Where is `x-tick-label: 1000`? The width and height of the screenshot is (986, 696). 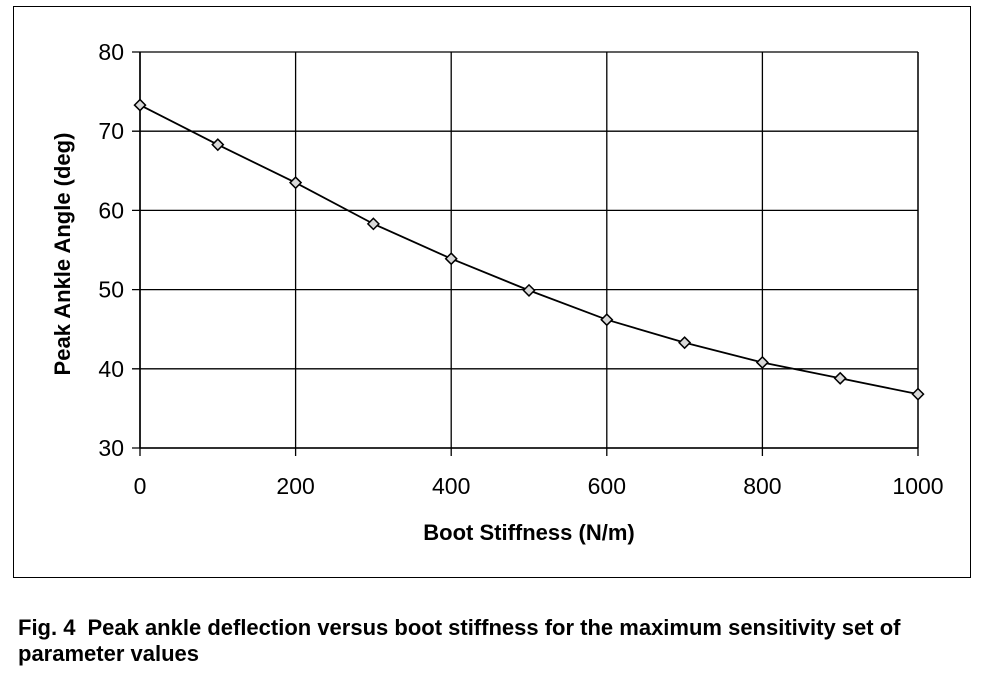 x-tick-label: 1000 is located at coordinates (917, 486).